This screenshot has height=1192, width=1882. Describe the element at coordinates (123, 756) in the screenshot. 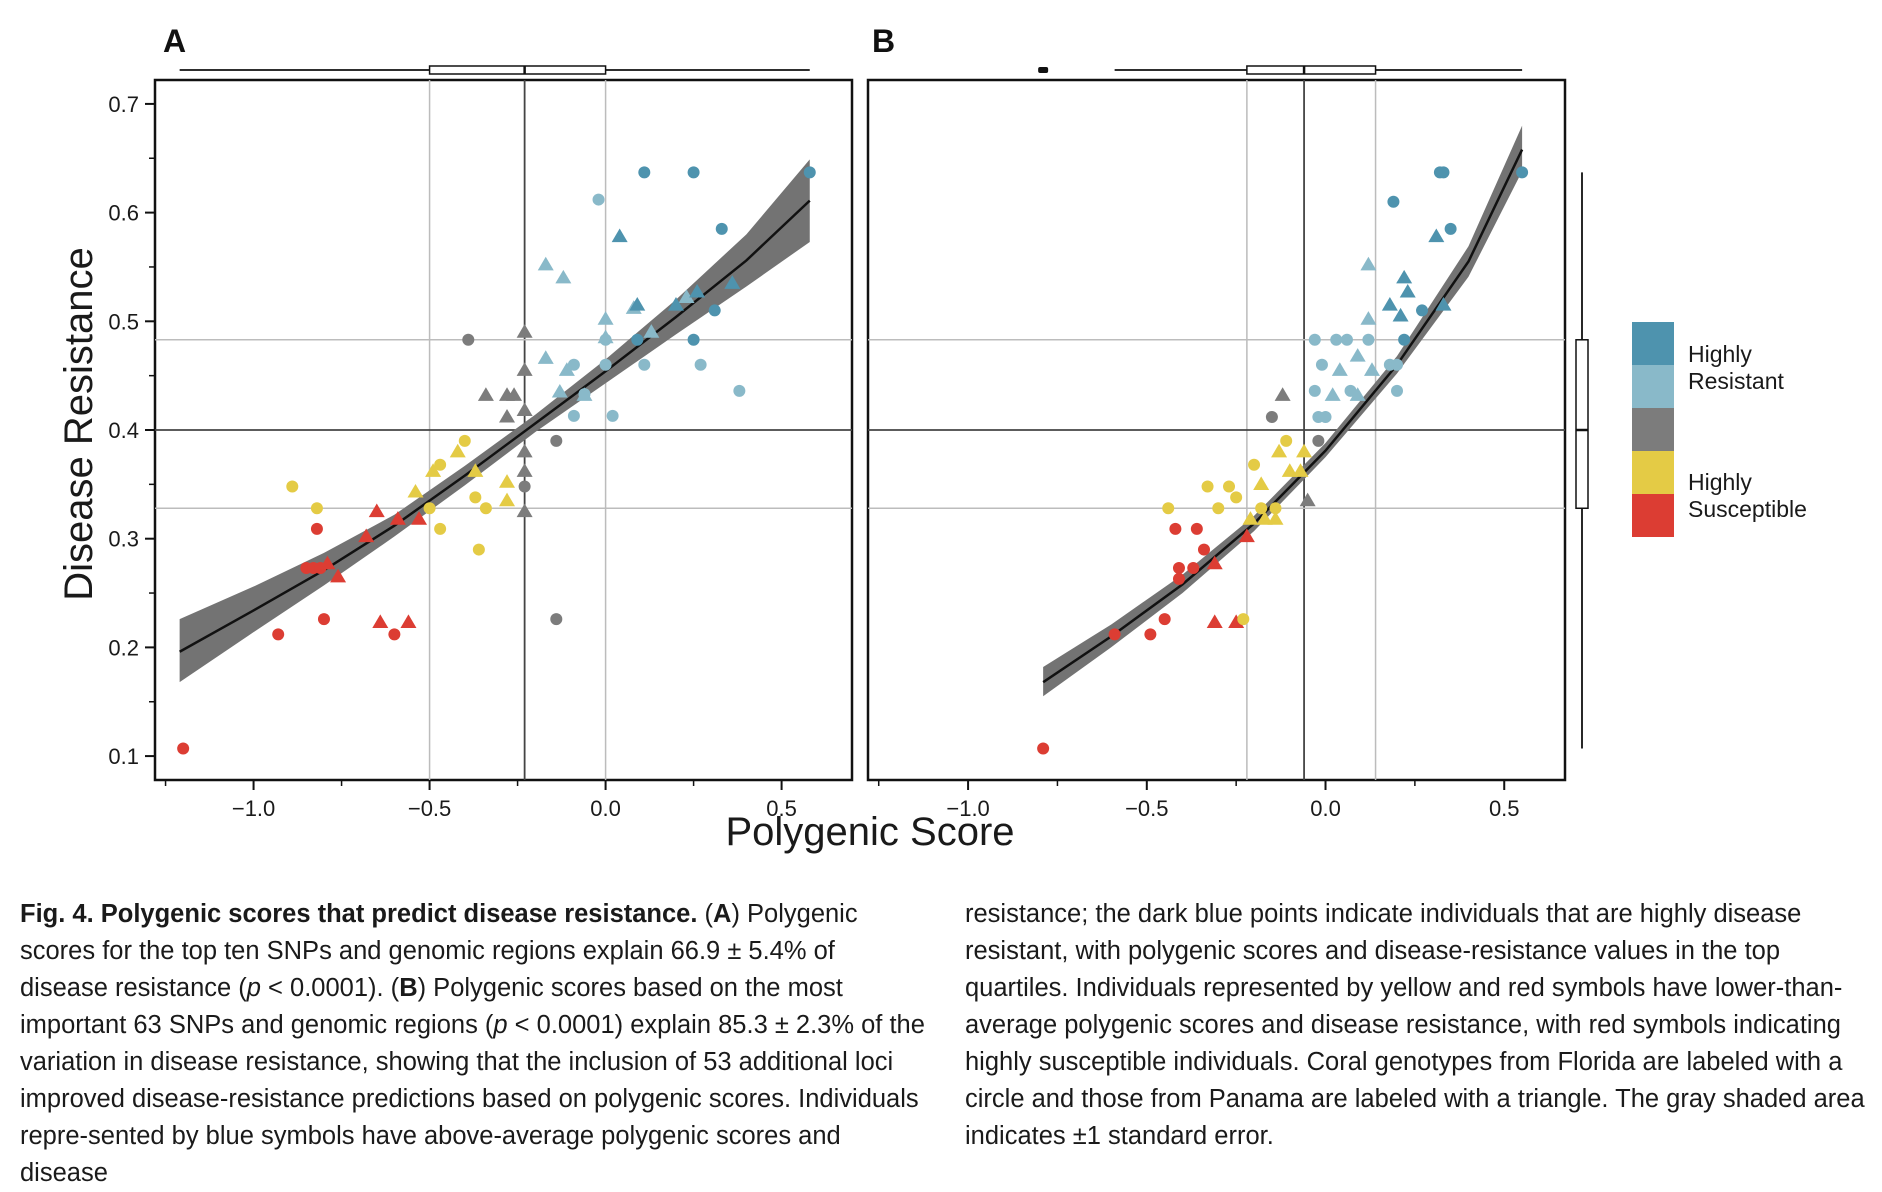

I see `y-tick-label: 0.1` at that location.